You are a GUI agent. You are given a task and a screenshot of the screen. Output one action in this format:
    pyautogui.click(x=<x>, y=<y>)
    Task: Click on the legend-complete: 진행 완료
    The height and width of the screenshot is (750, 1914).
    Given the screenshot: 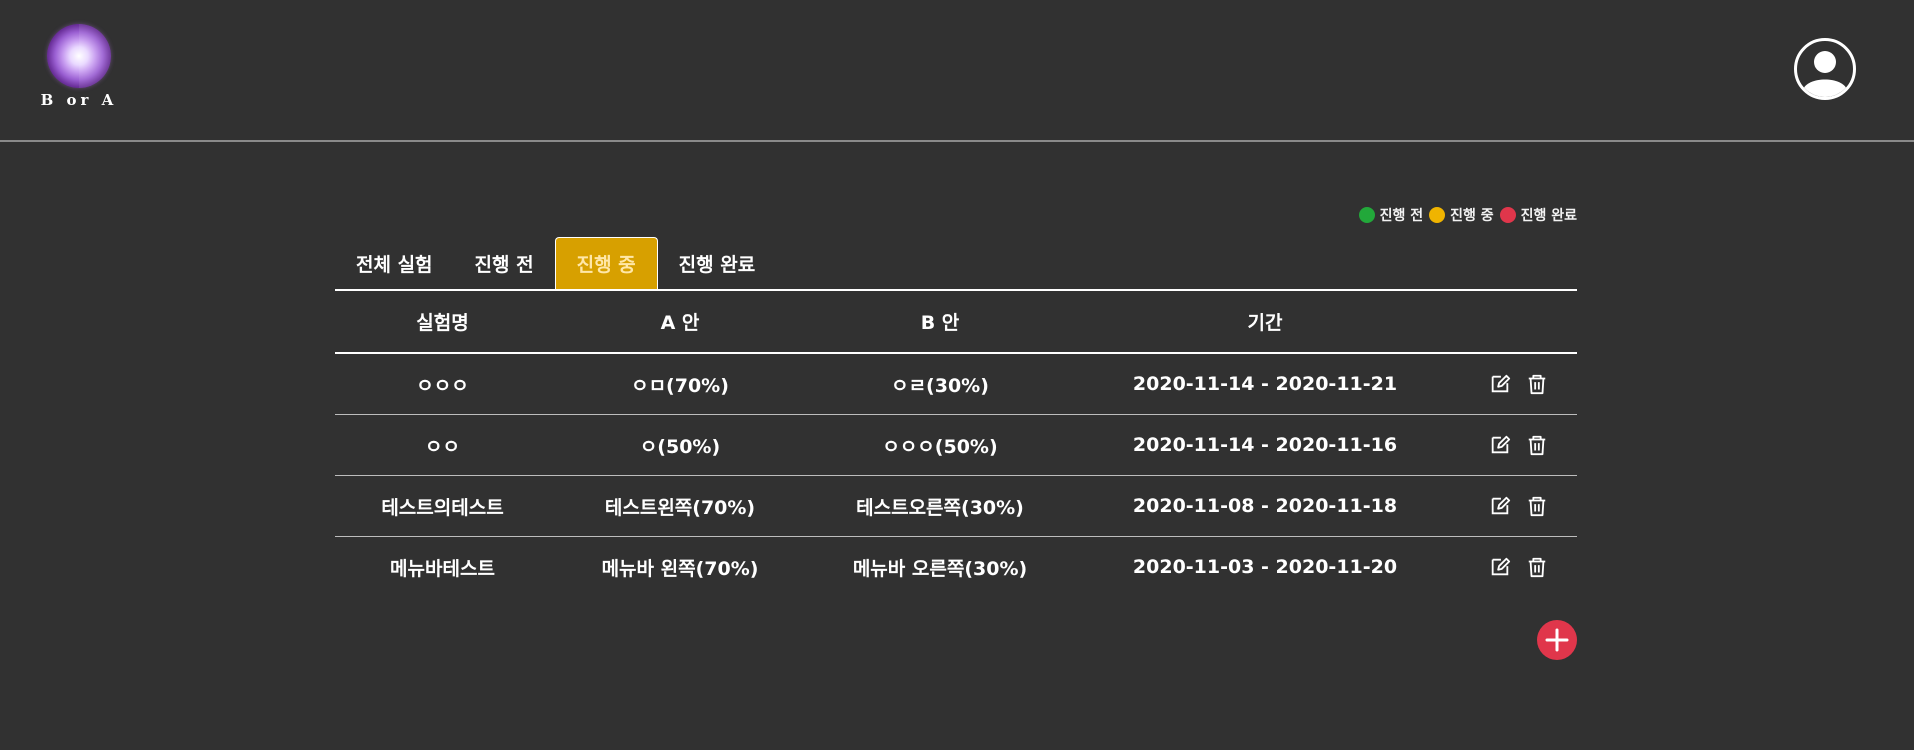 What is the action you would take?
    pyautogui.click(x=1538, y=215)
    